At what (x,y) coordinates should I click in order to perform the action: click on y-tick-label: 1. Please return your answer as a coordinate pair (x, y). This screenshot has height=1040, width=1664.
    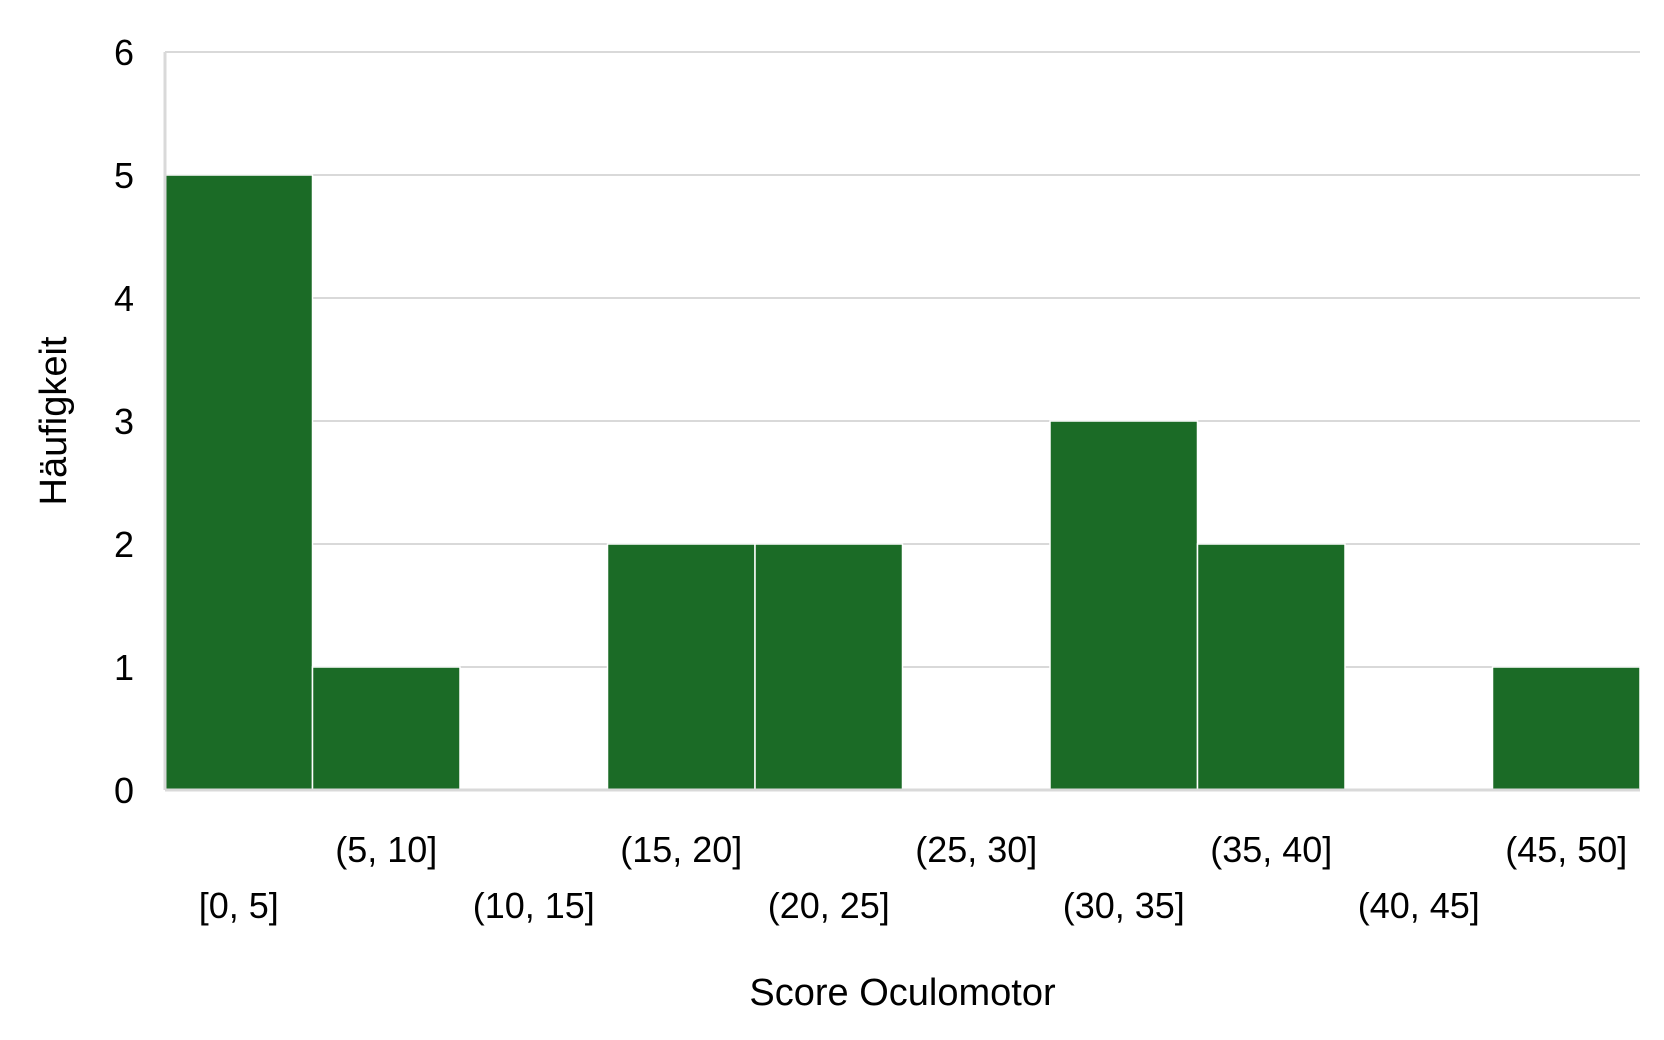
    Looking at the image, I should click on (124, 667).